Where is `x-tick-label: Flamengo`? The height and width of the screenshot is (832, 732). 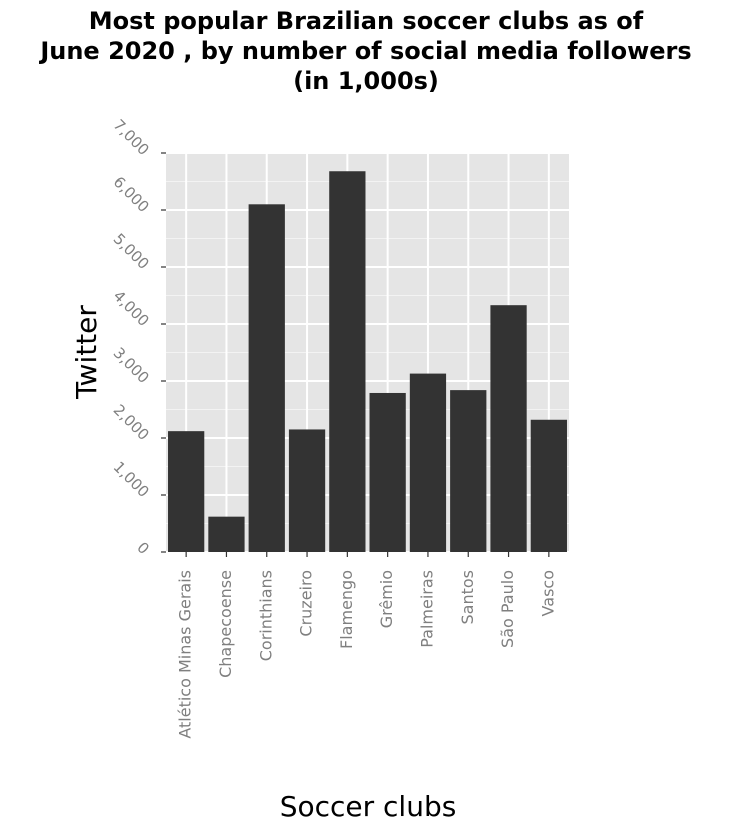
x-tick-label: Flamengo is located at coordinates (346, 609).